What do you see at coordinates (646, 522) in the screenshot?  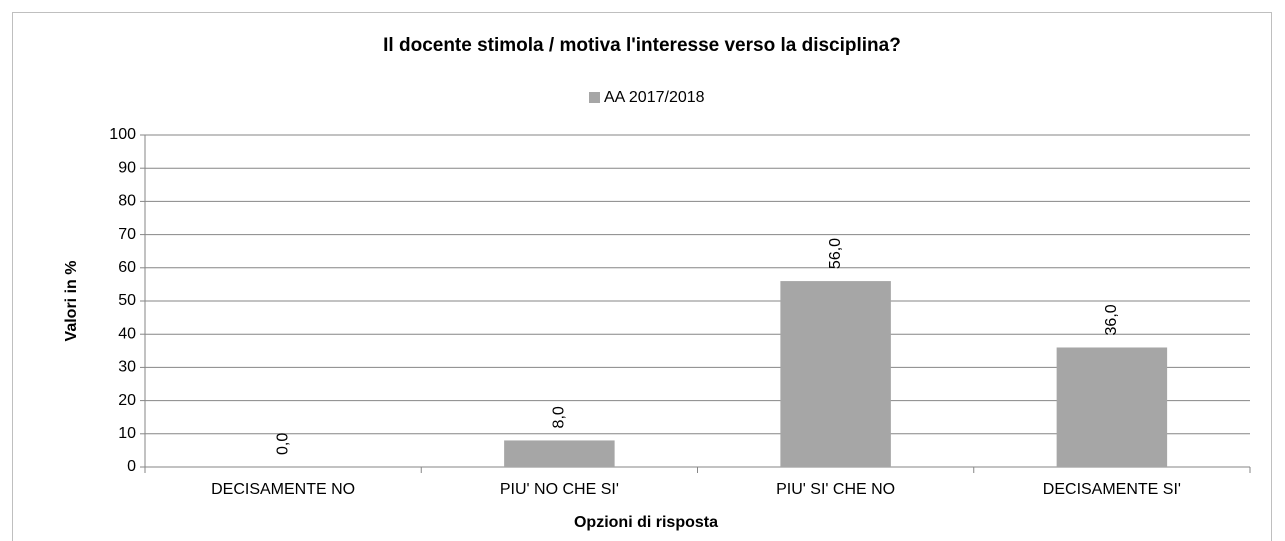 I see `x-axis-label: Opzioni di risposta` at bounding box center [646, 522].